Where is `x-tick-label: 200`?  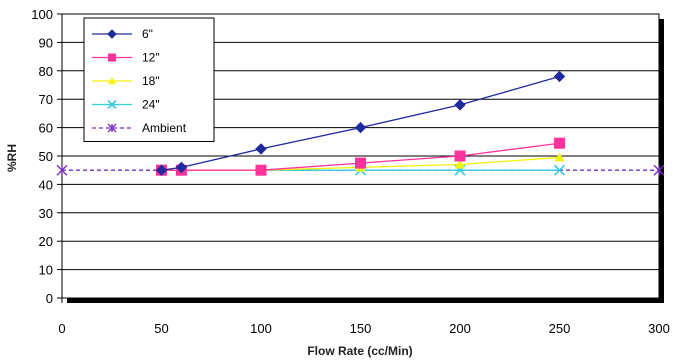
x-tick-label: 200 is located at coordinates (460, 328).